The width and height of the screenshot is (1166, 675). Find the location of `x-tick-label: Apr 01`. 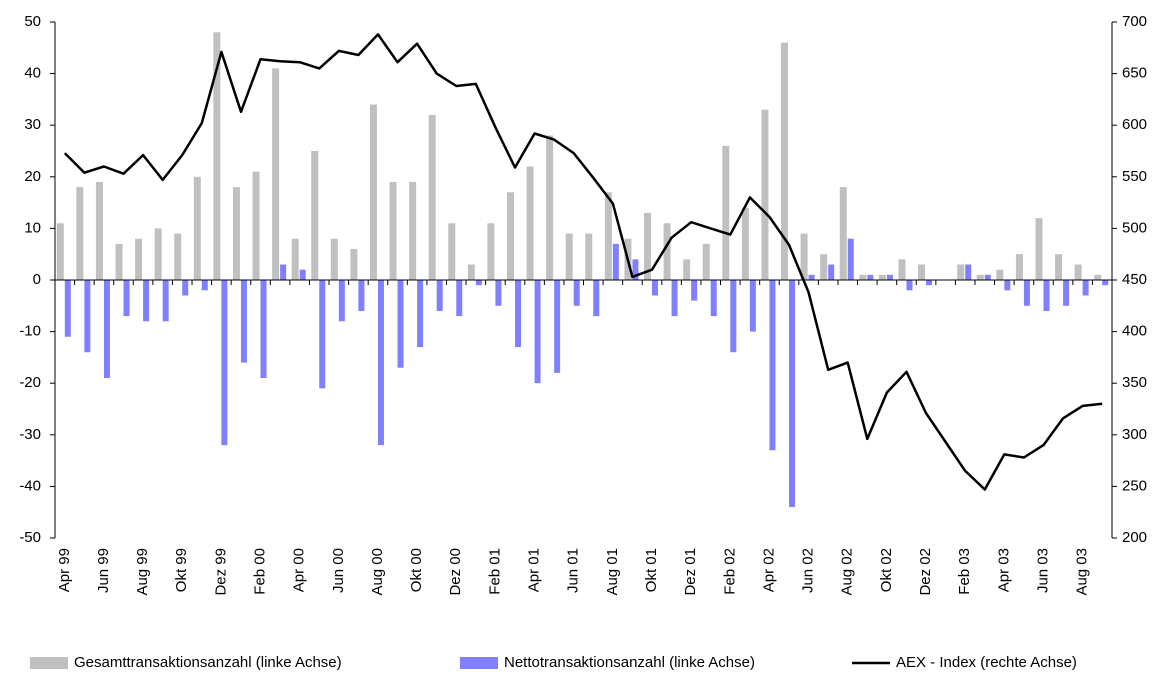

x-tick-label: Apr 01 is located at coordinates (534, 570).